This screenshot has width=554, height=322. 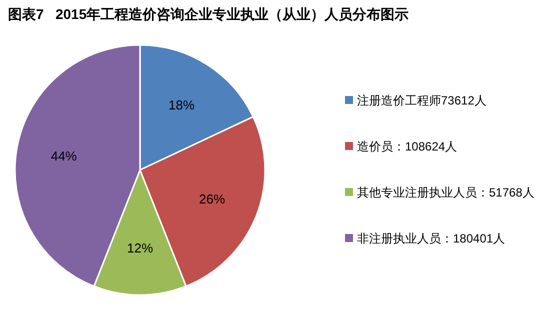 I want to click on legend-label: 非注册执业人员：180401人, so click(x=431, y=239).